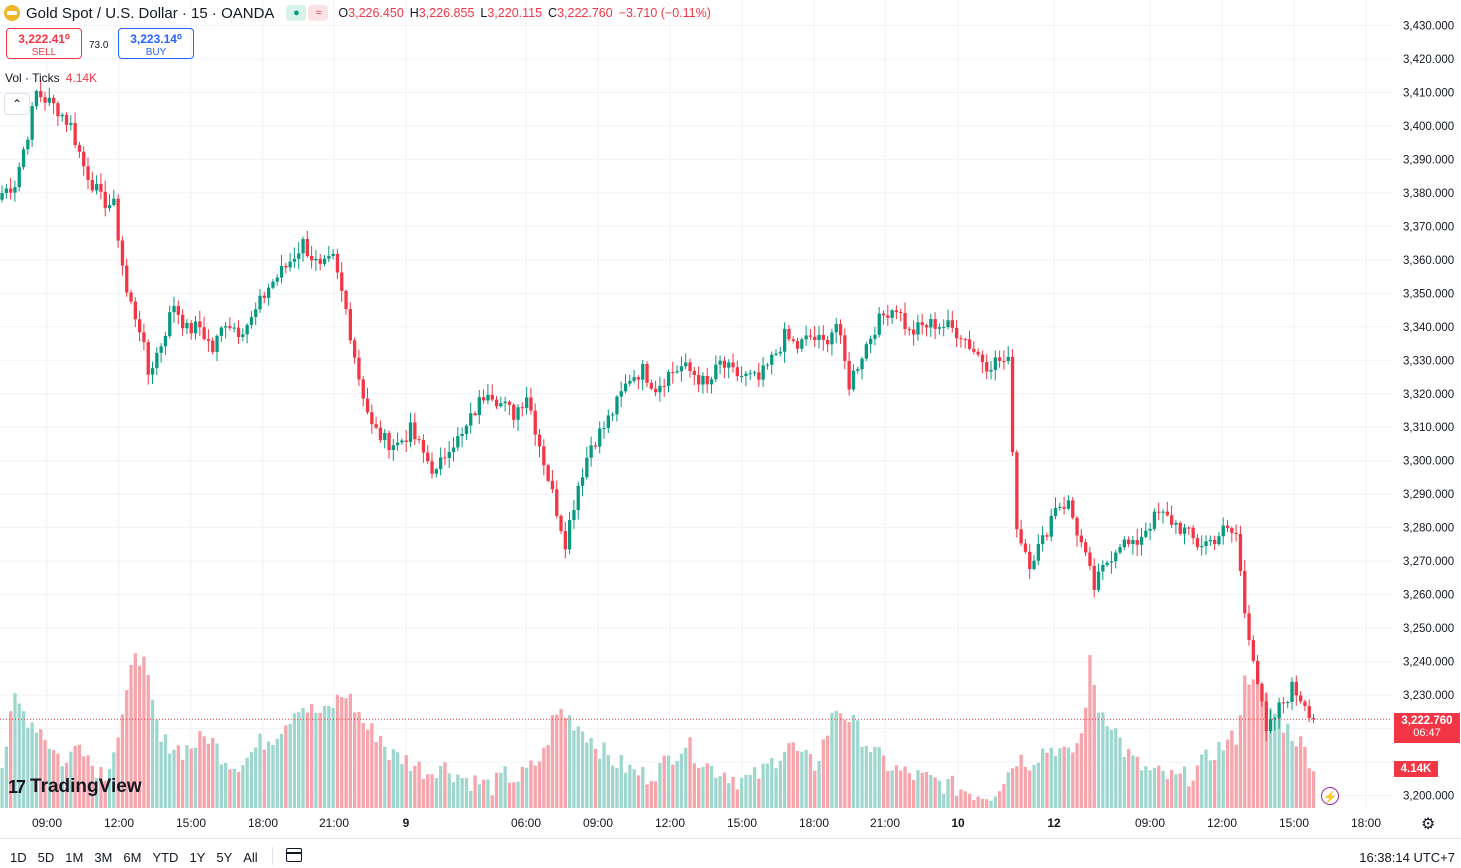 The image size is (1461, 868). Describe the element at coordinates (51, 78) in the screenshot. I see `volume-legend: Vol · Ticks 4.14K` at that location.